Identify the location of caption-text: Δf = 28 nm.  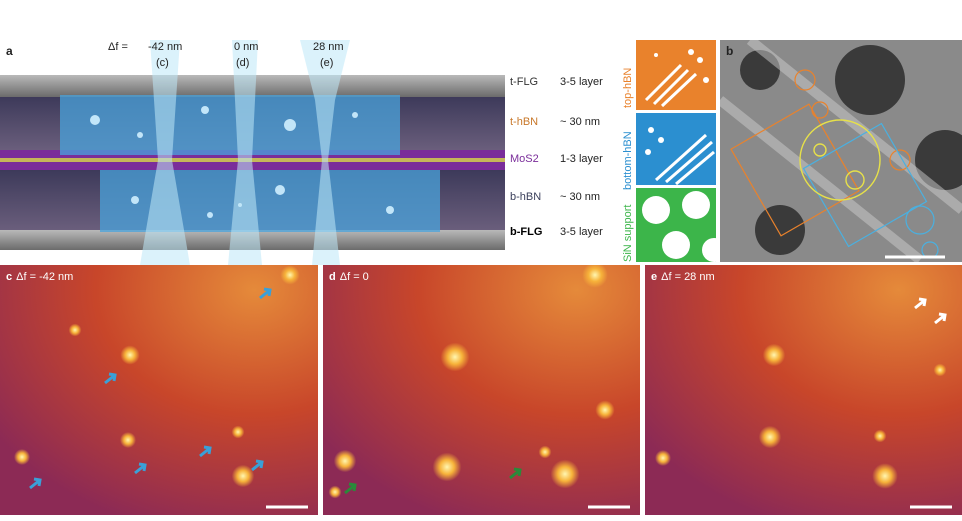
(688, 277).